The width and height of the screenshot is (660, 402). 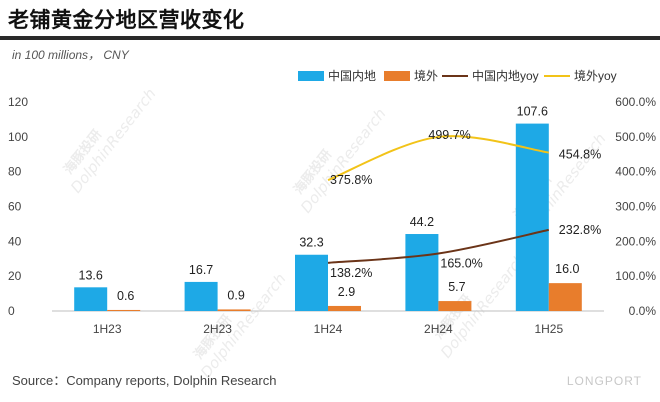 What do you see at coordinates (15, 241) in the screenshot?
I see `y-left-tick-label: 40` at bounding box center [15, 241].